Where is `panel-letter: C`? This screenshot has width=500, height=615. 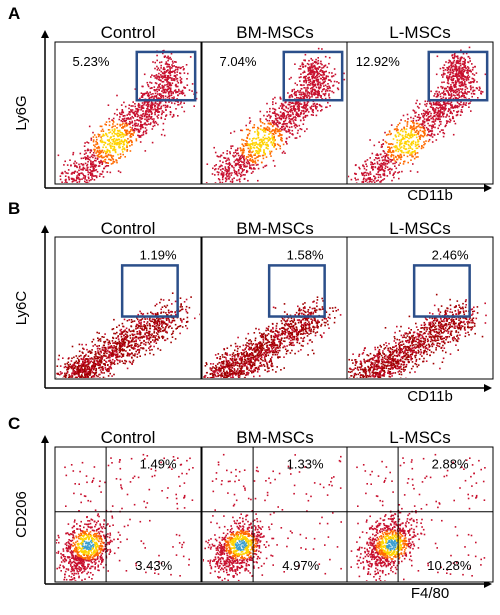 panel-letter: C is located at coordinates (14, 423).